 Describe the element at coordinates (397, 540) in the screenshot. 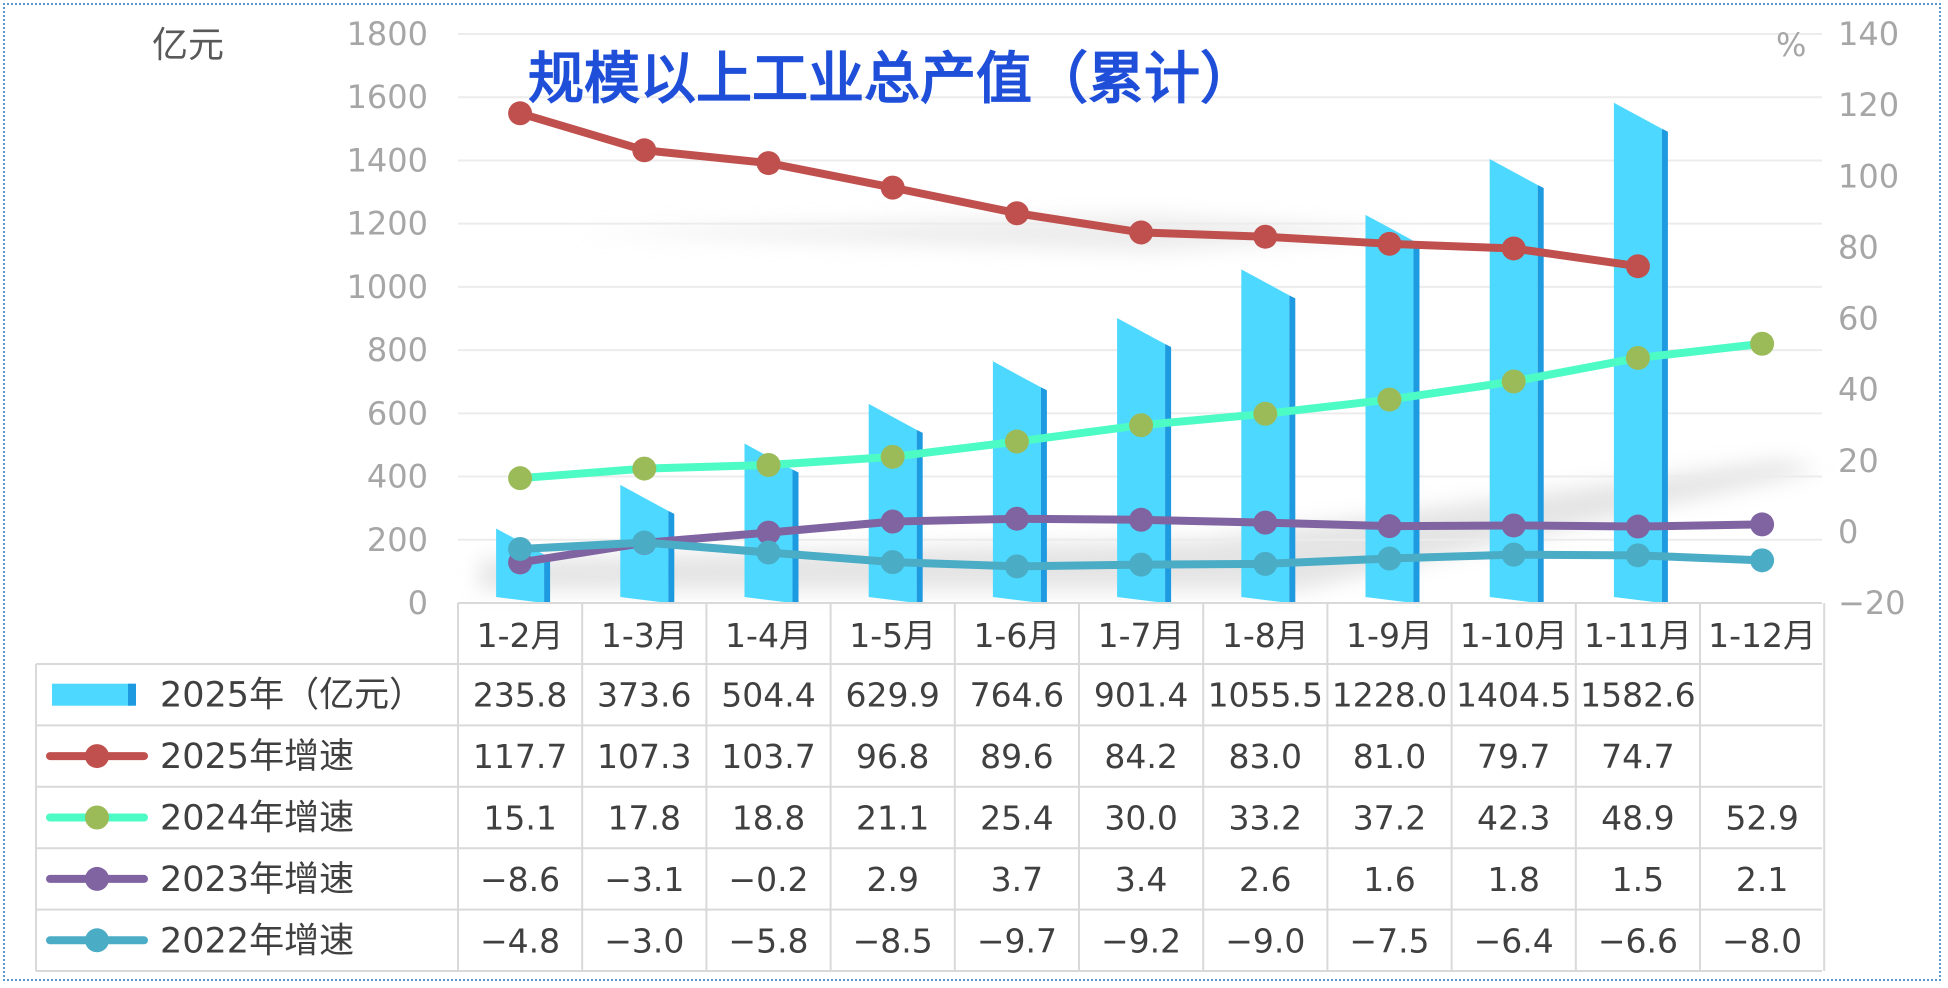

I see `left-tick-label: 200` at that location.